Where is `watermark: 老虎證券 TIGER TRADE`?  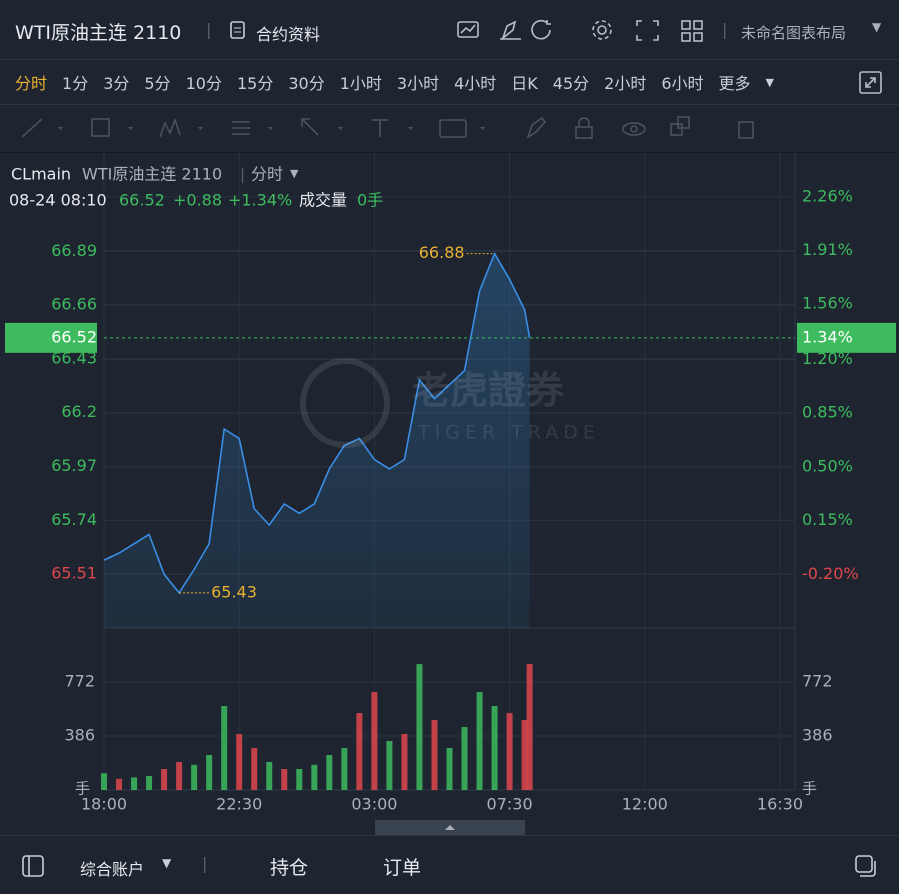 watermark: 老虎證券 TIGER TRADE is located at coordinates (450, 403).